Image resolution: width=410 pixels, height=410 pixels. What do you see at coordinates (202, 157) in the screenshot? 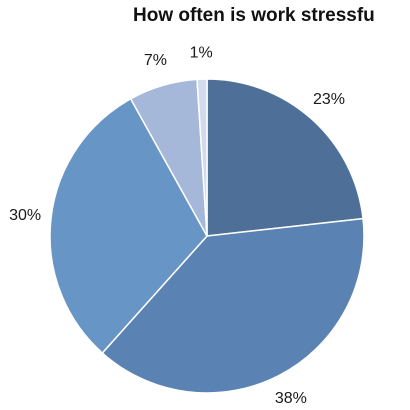
I see `pie-slice-1pct` at bounding box center [202, 157].